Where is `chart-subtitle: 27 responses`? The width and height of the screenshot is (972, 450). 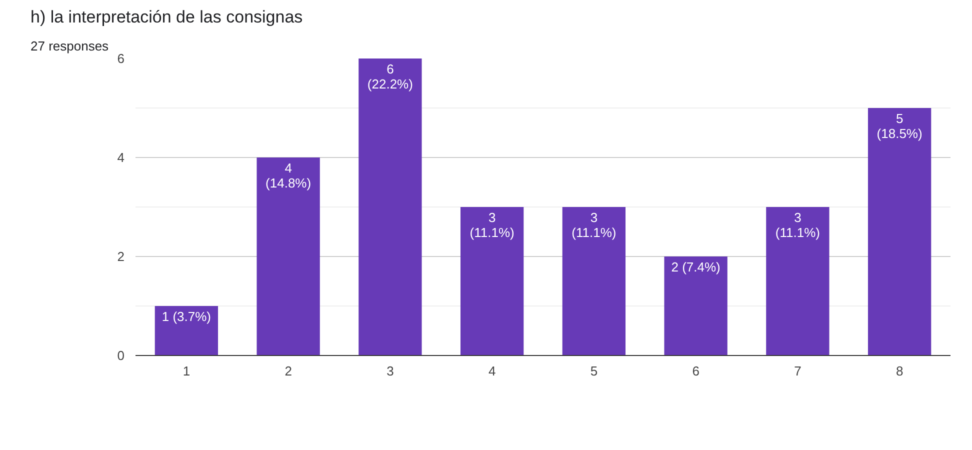
chart-subtitle: 27 responses is located at coordinates (70, 46).